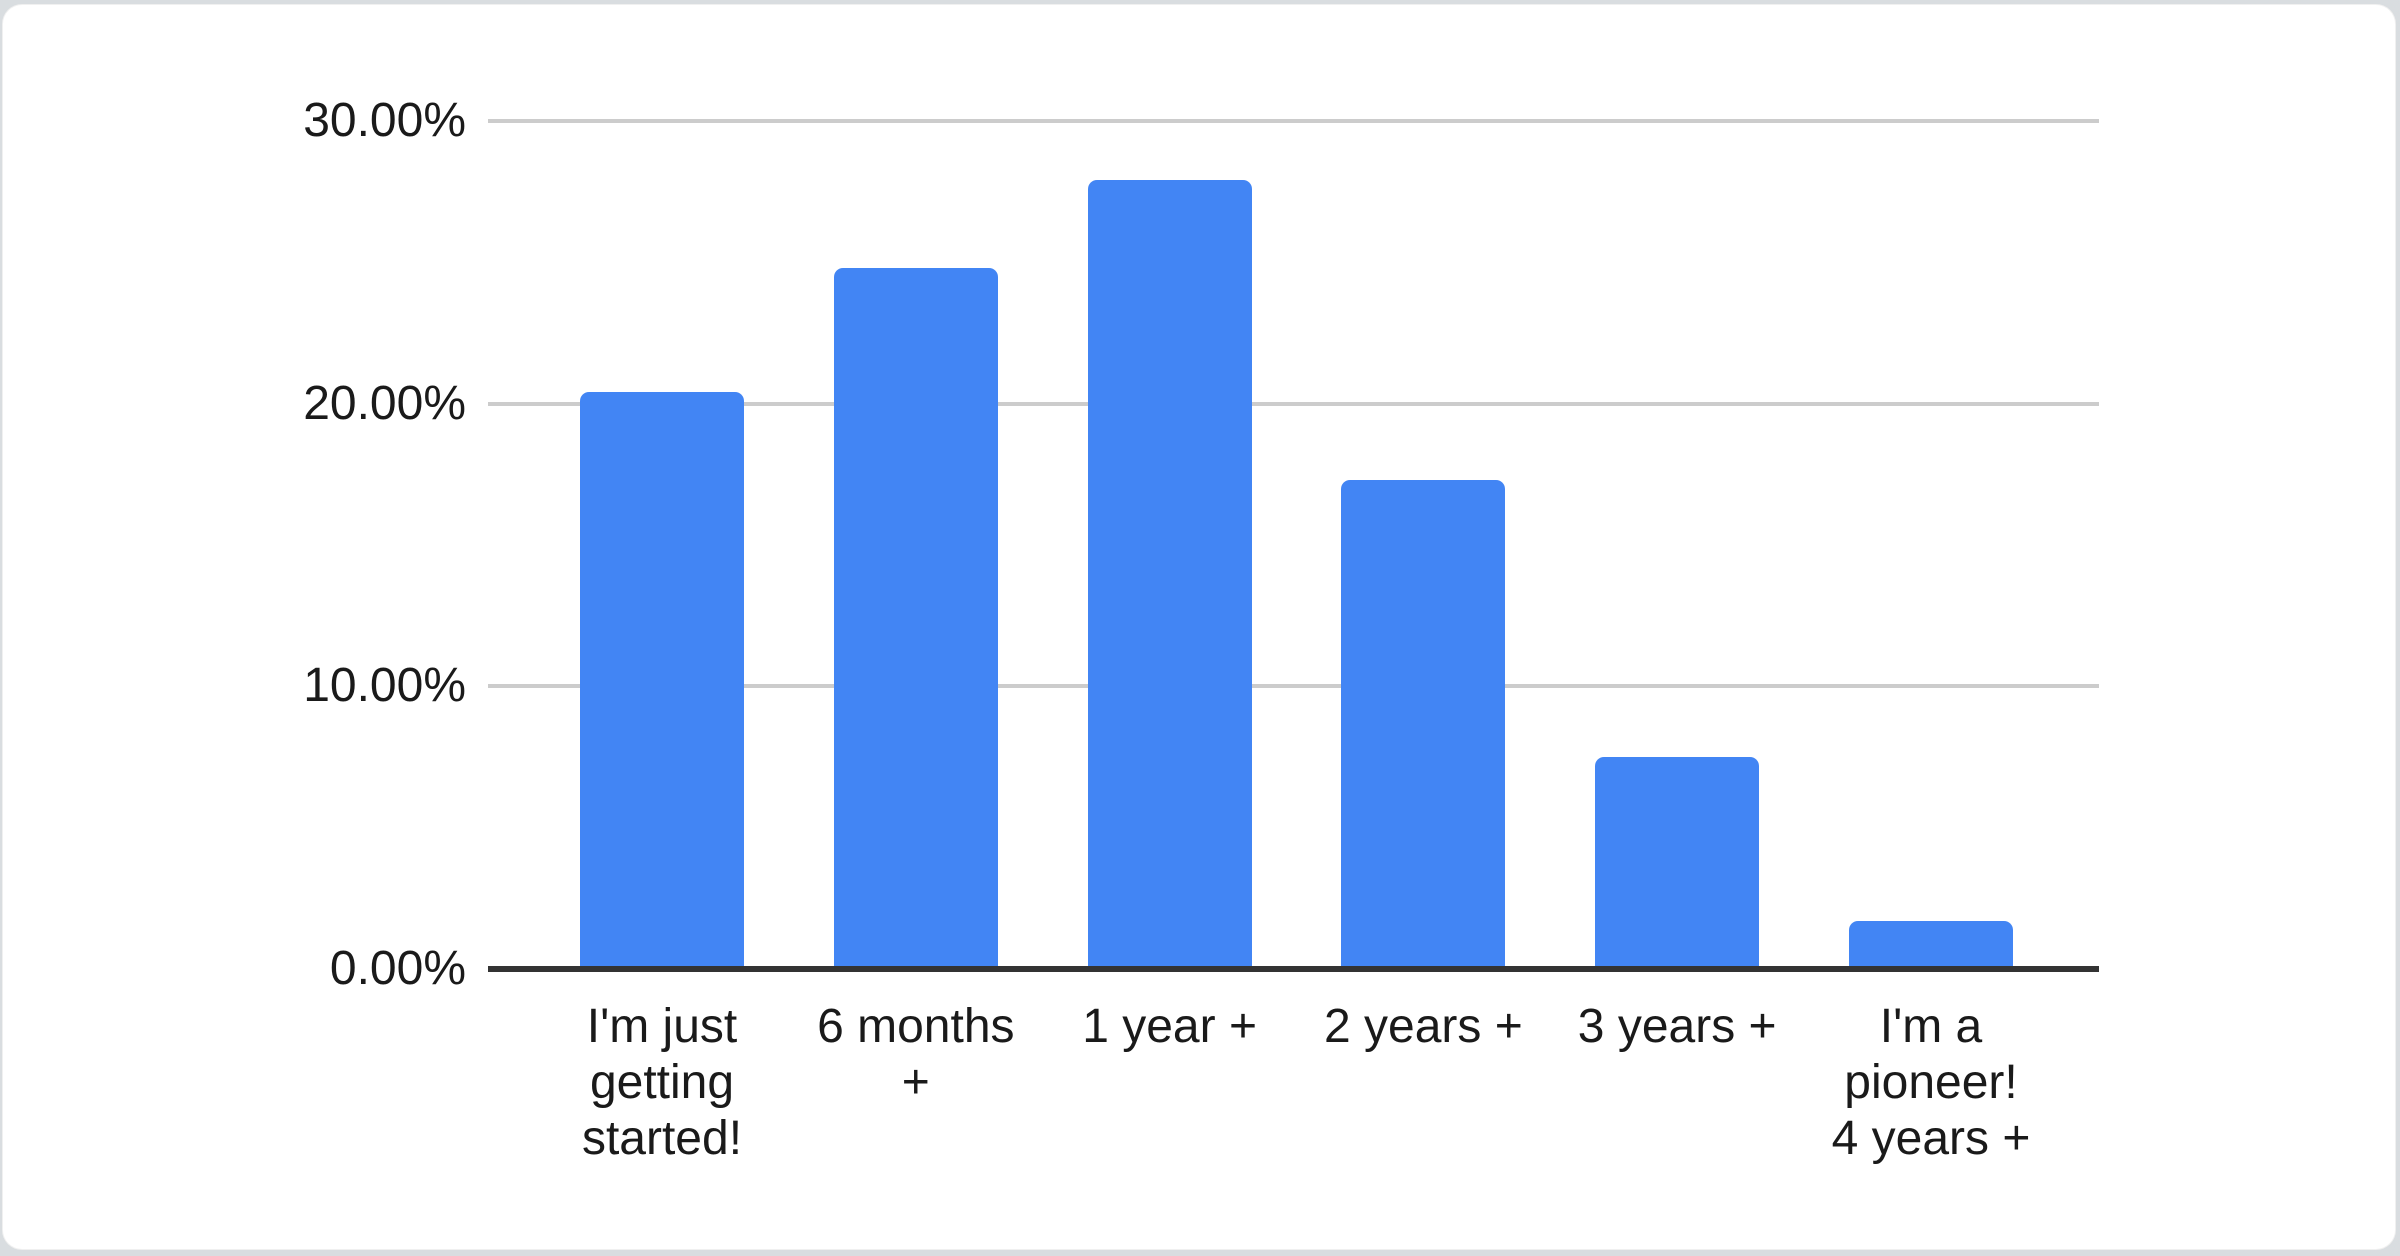 The width and height of the screenshot is (2400, 1256). I want to click on x-axis-category-label-line: pioneer!, so click(1931, 1082).